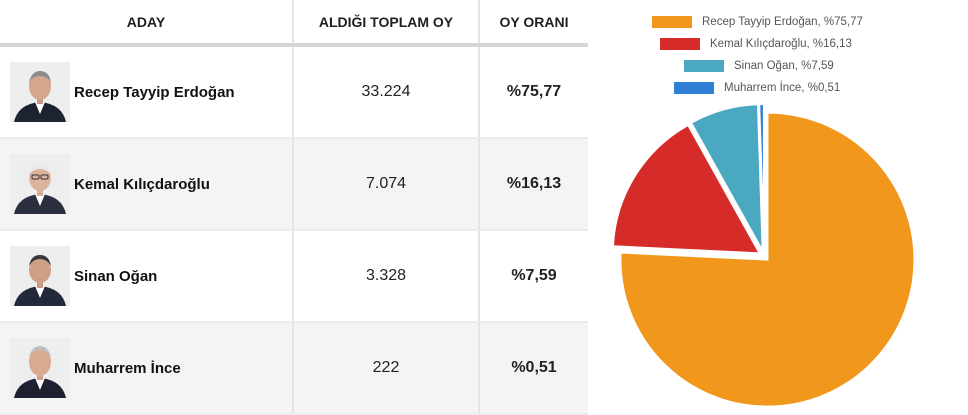 The width and height of the screenshot is (968, 415). I want to click on legend-item: Recep Tayyip Erdoğan, %75,77, so click(757, 22).